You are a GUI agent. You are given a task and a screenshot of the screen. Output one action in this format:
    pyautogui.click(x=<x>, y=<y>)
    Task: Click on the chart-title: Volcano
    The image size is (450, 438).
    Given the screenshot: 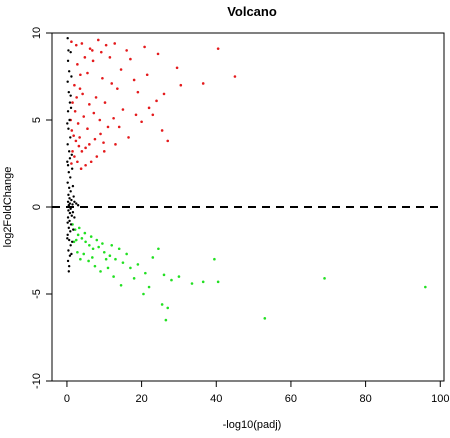 What is the action you would take?
    pyautogui.click(x=252, y=11)
    